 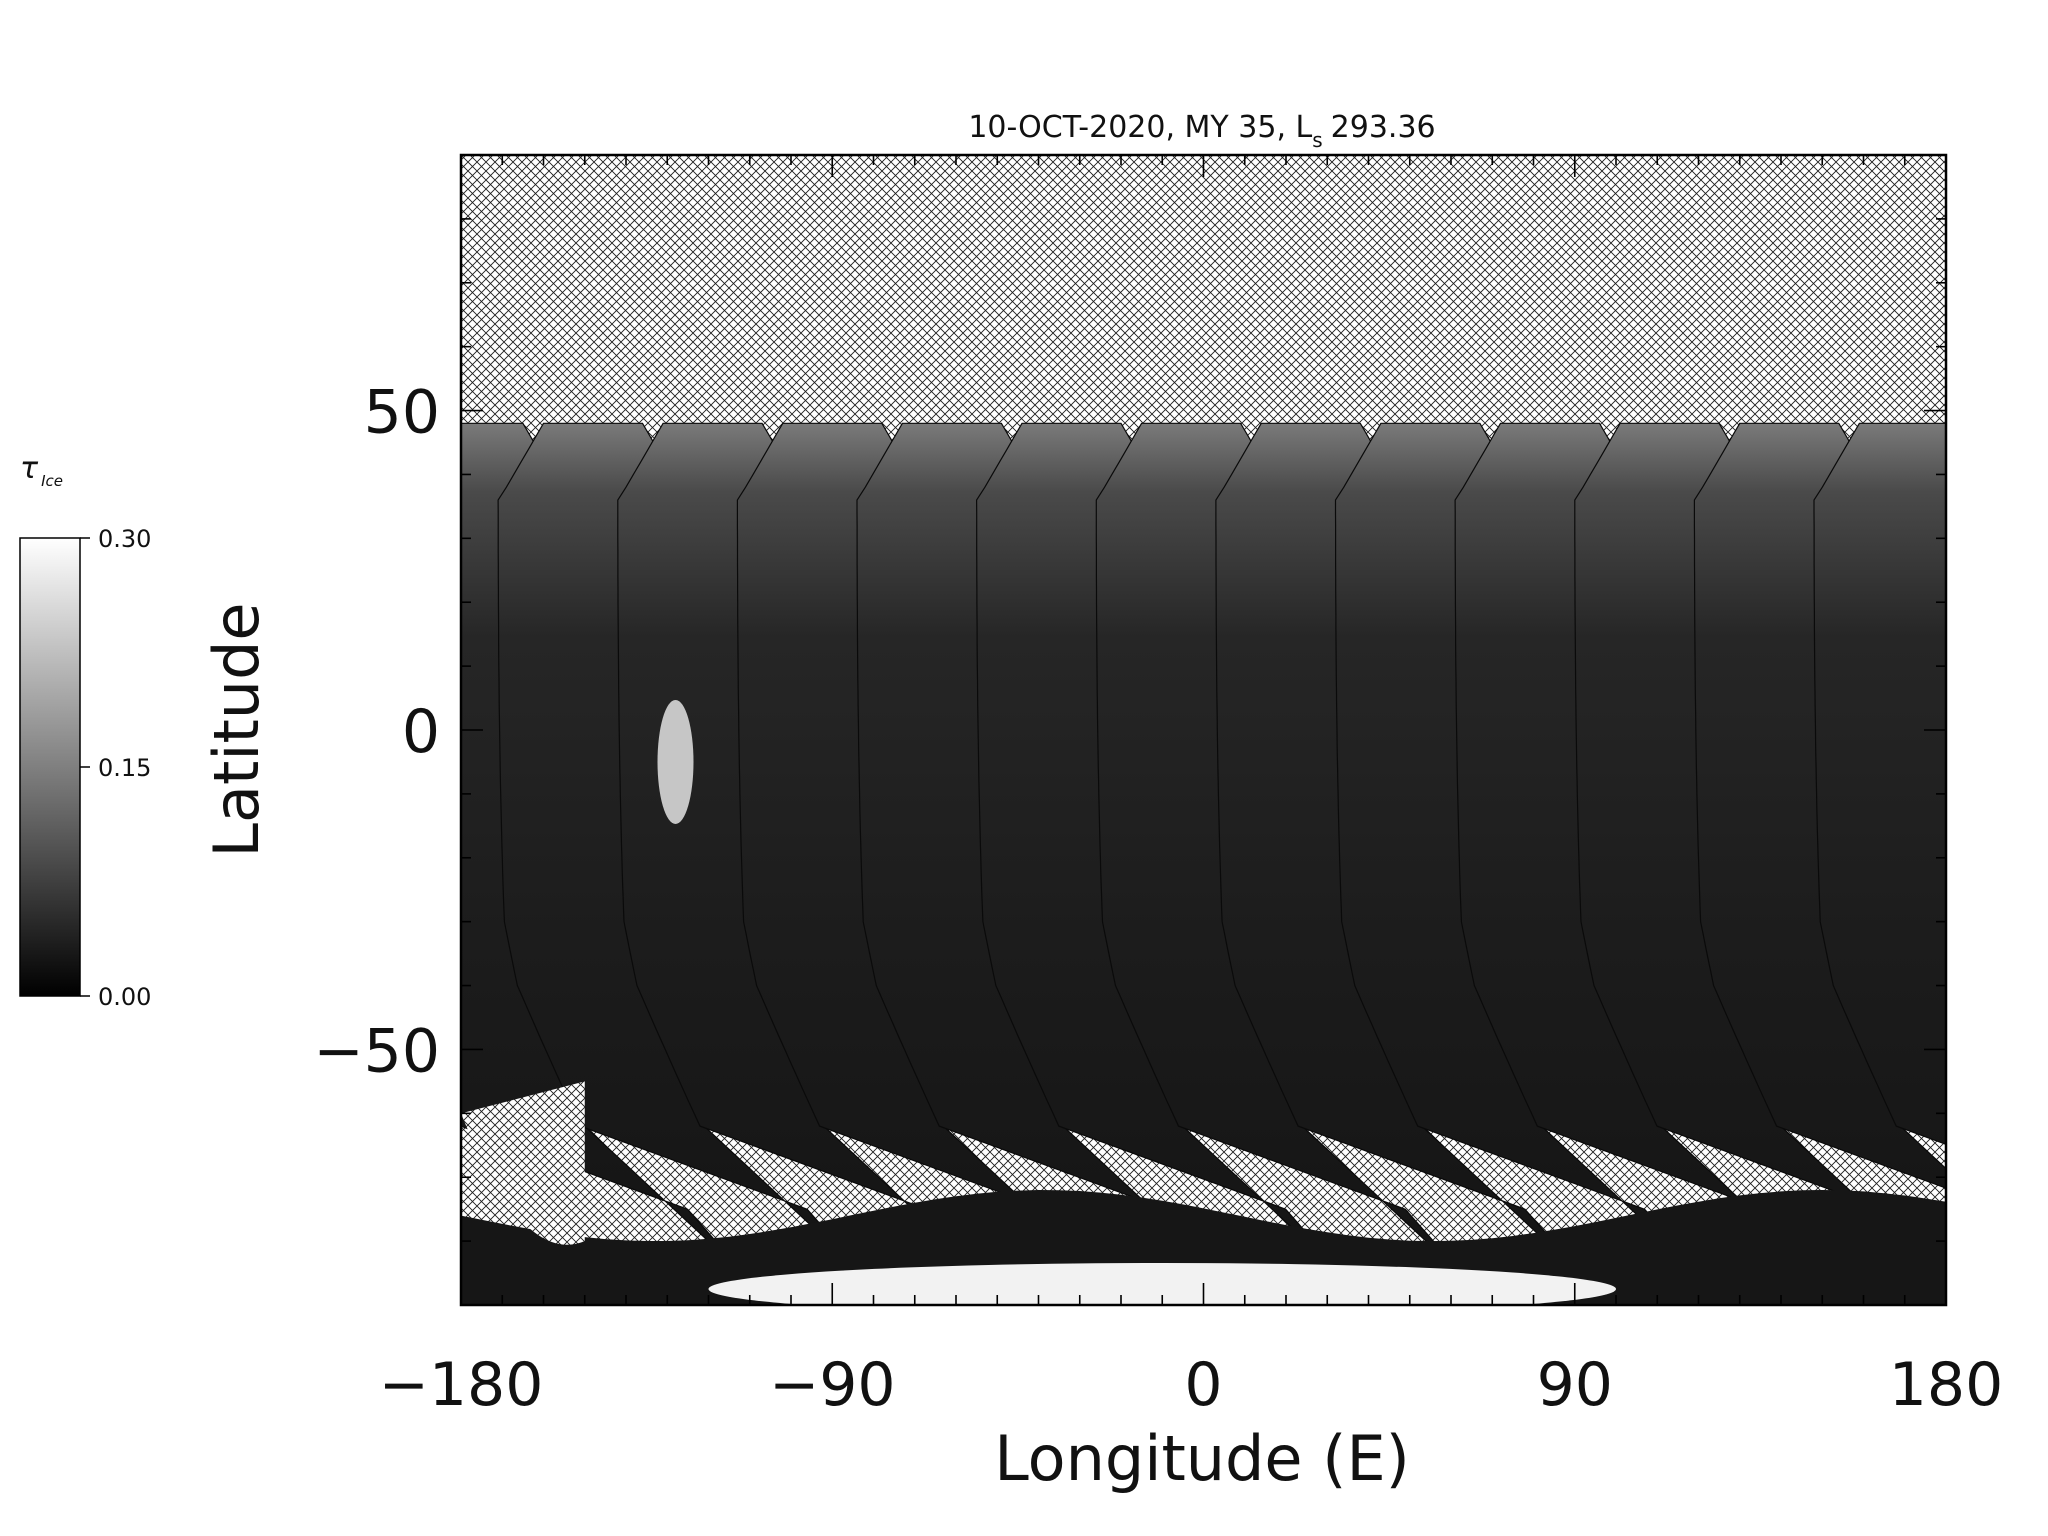 What do you see at coordinates (402, 413) in the screenshot?
I see `y-tick-label: 50` at bounding box center [402, 413].